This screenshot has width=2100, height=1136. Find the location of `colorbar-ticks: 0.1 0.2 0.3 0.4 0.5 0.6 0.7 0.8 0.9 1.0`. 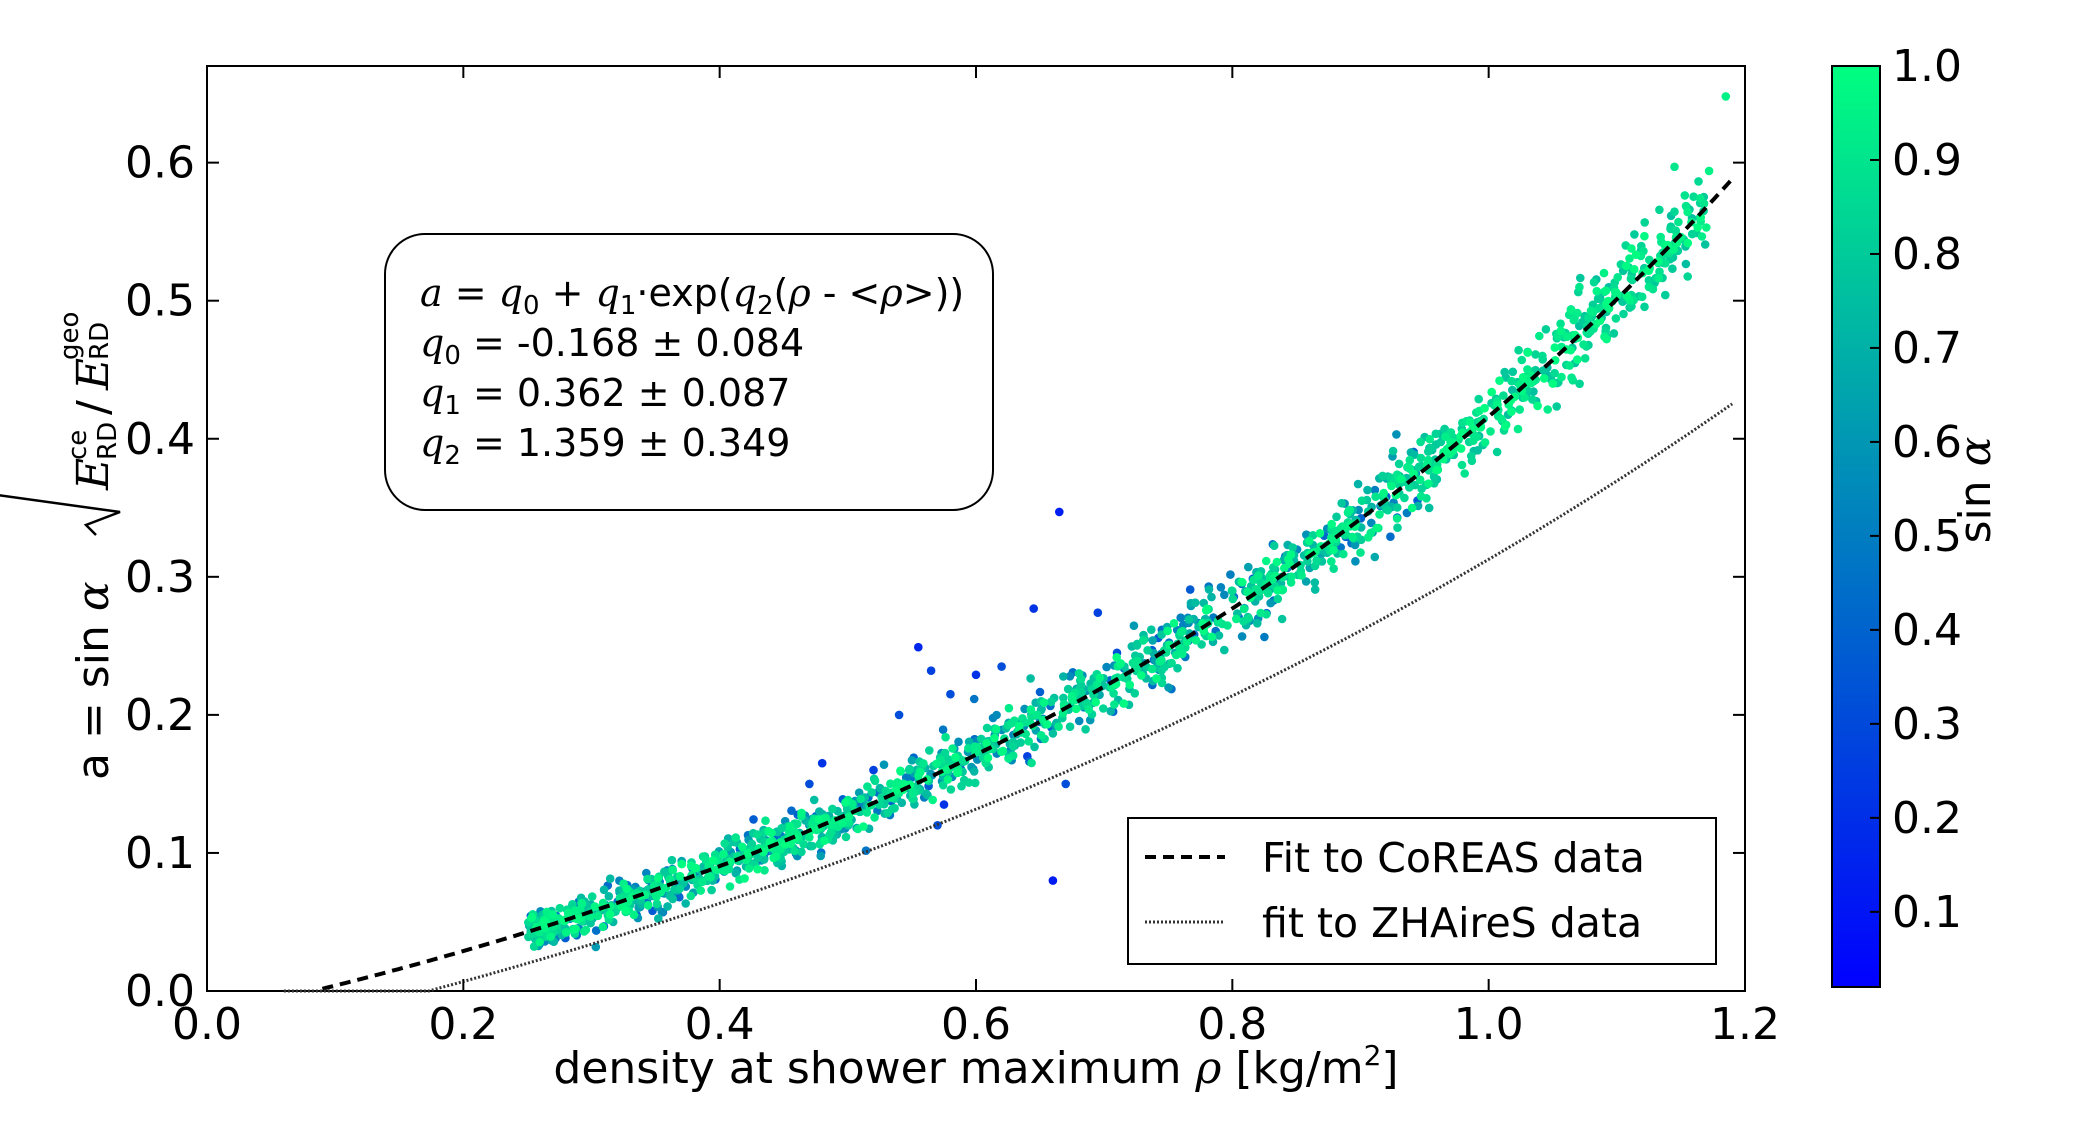

colorbar-ticks: 0.1 0.2 0.3 0.4 0.5 0.6 0.7 0.8 0.9 1.0 is located at coordinates (1916, 489).